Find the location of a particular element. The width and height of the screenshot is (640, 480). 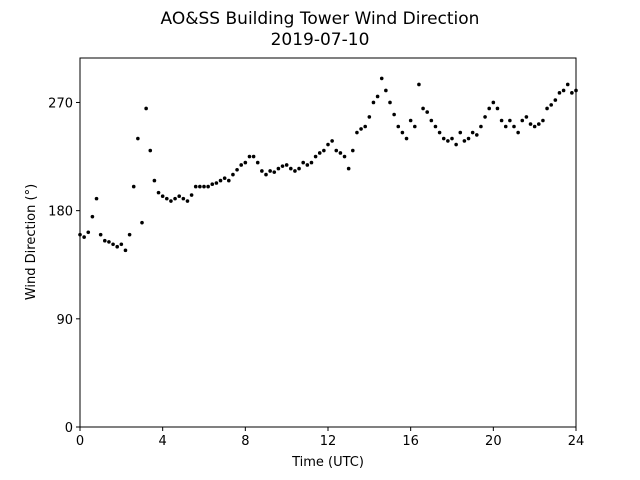

y-axis-label: Wind Direction (°) is located at coordinates (31, 242).